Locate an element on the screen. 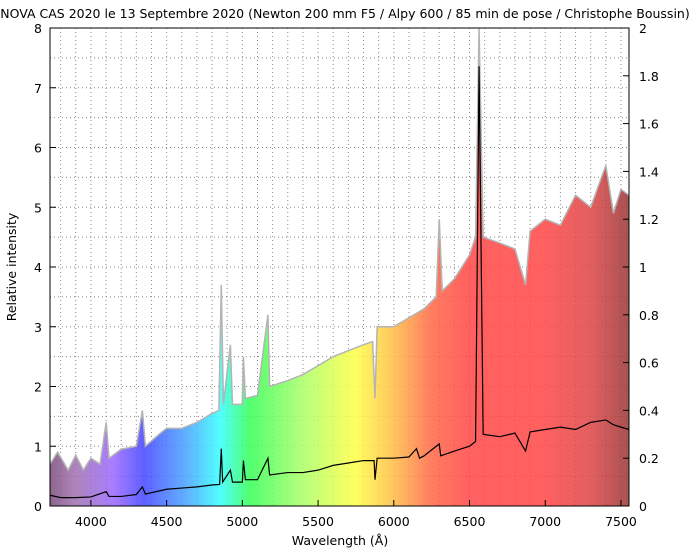  y-tick-label: 7 is located at coordinates (38, 88).